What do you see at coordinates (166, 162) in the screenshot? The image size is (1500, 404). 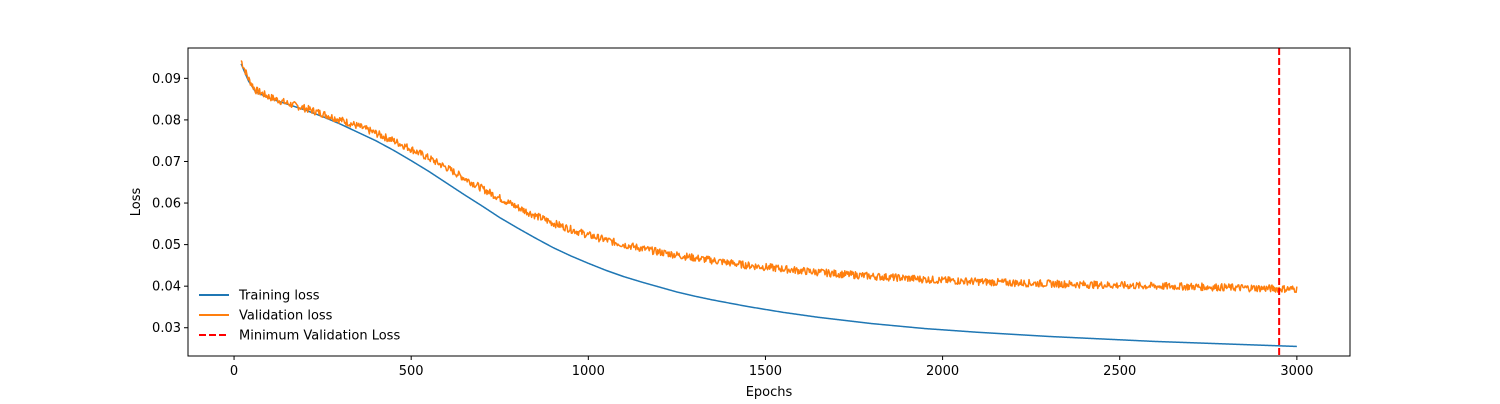 I see `y-tick-label: 0.07` at bounding box center [166, 162].